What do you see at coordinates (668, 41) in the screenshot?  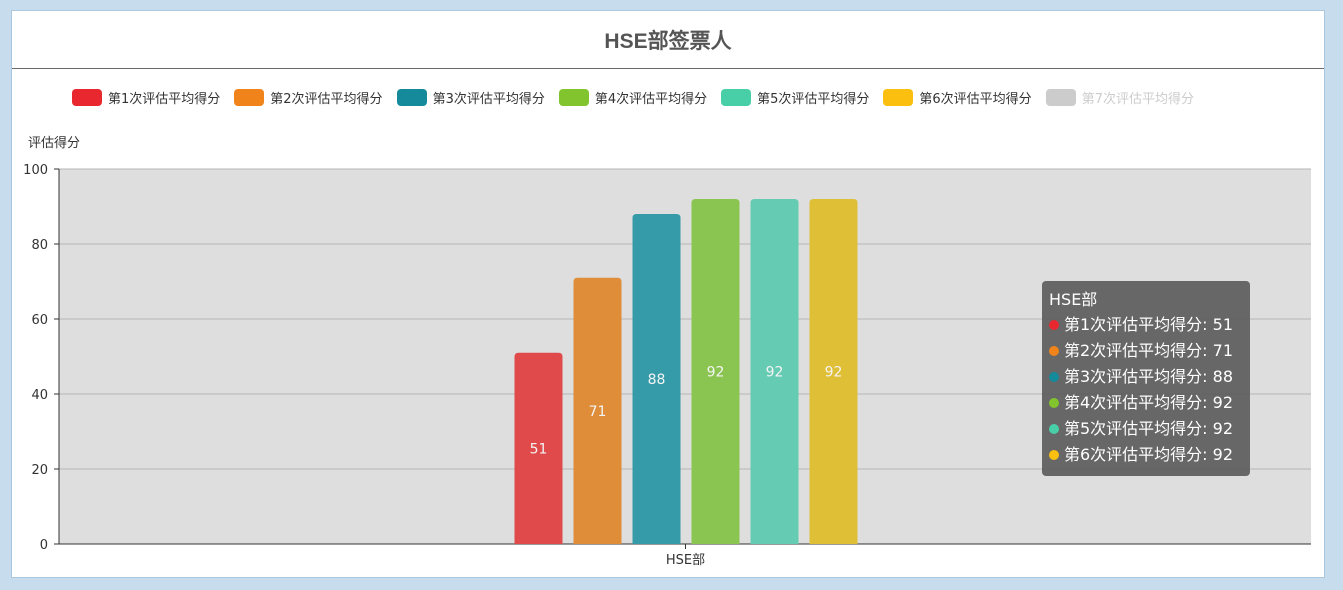 I see `chart-title: HSE部签票人` at bounding box center [668, 41].